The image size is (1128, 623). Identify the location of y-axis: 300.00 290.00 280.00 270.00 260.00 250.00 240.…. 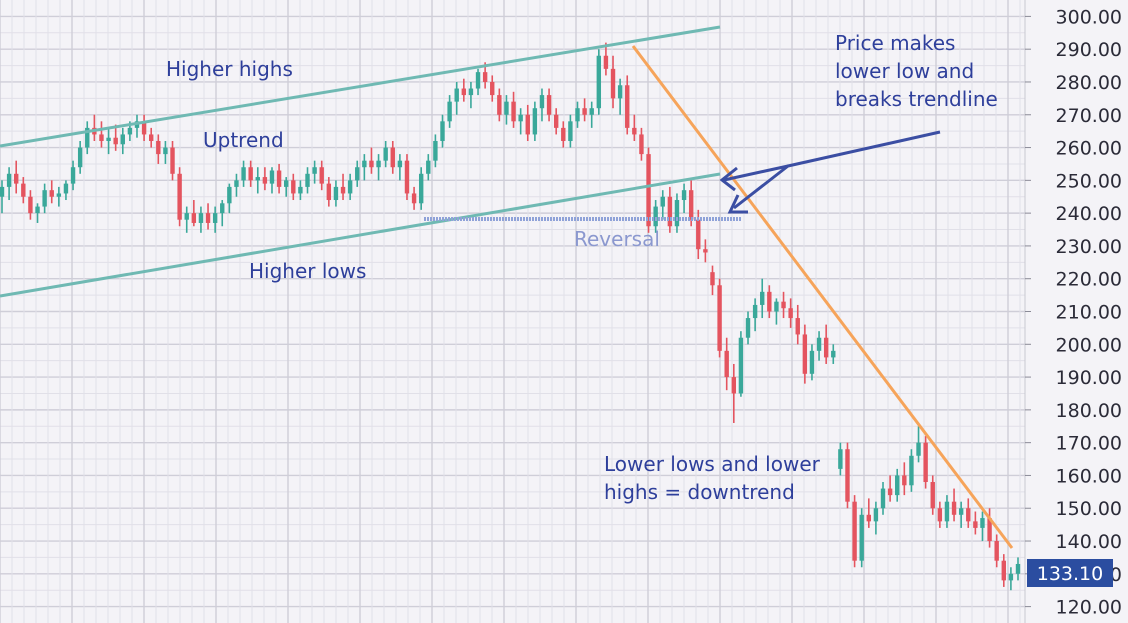
(1073, 312).